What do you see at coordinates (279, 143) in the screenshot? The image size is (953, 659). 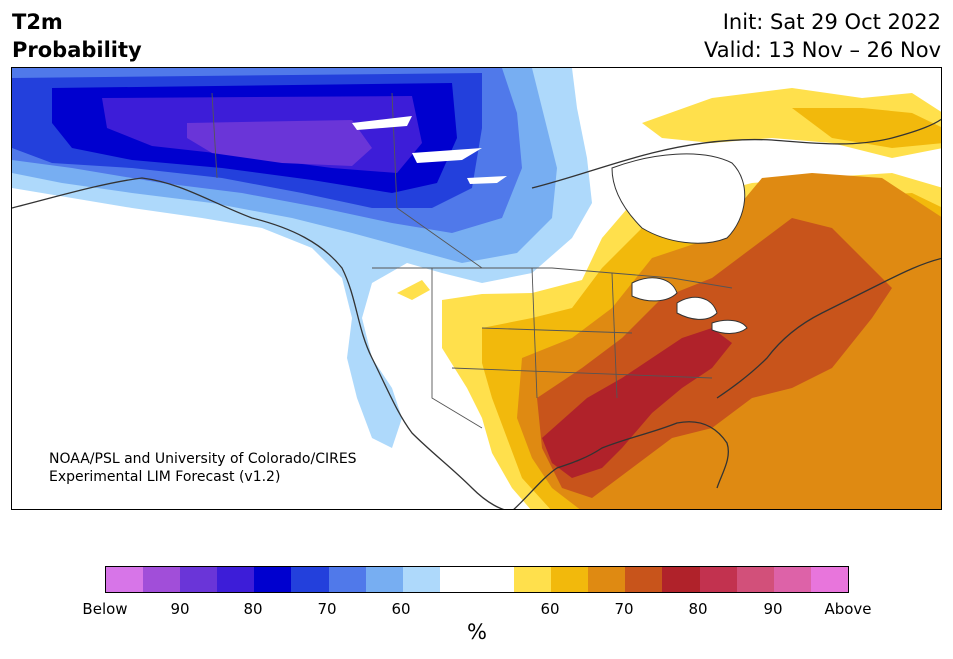 I see `below-95-region` at bounding box center [279, 143].